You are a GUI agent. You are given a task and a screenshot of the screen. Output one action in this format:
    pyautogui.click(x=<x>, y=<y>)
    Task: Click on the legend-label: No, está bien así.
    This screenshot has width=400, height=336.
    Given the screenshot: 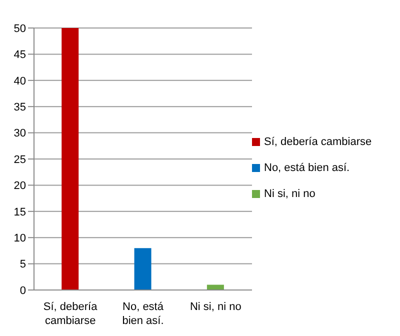 What is the action you would take?
    pyautogui.click(x=307, y=168)
    